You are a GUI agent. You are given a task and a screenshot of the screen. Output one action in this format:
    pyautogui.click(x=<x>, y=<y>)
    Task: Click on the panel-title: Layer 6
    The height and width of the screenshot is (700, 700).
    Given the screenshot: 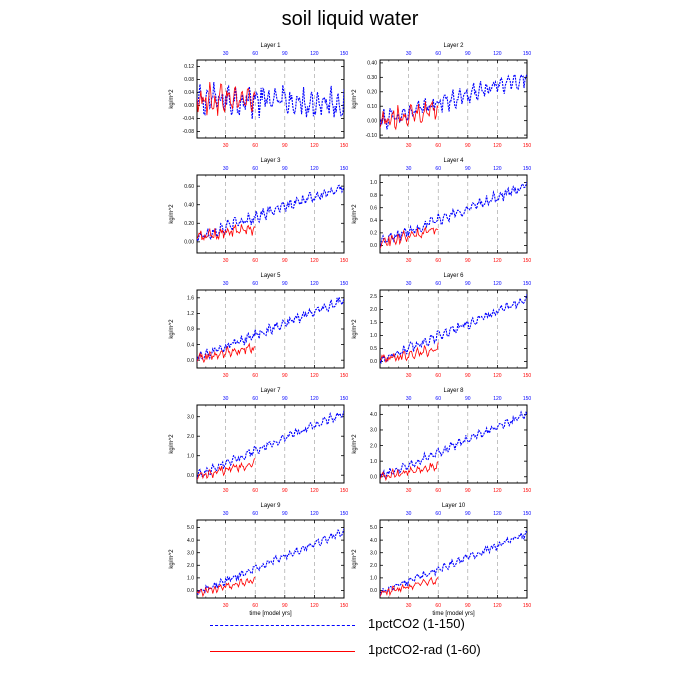 What is the action you would take?
    pyautogui.click(x=453, y=276)
    